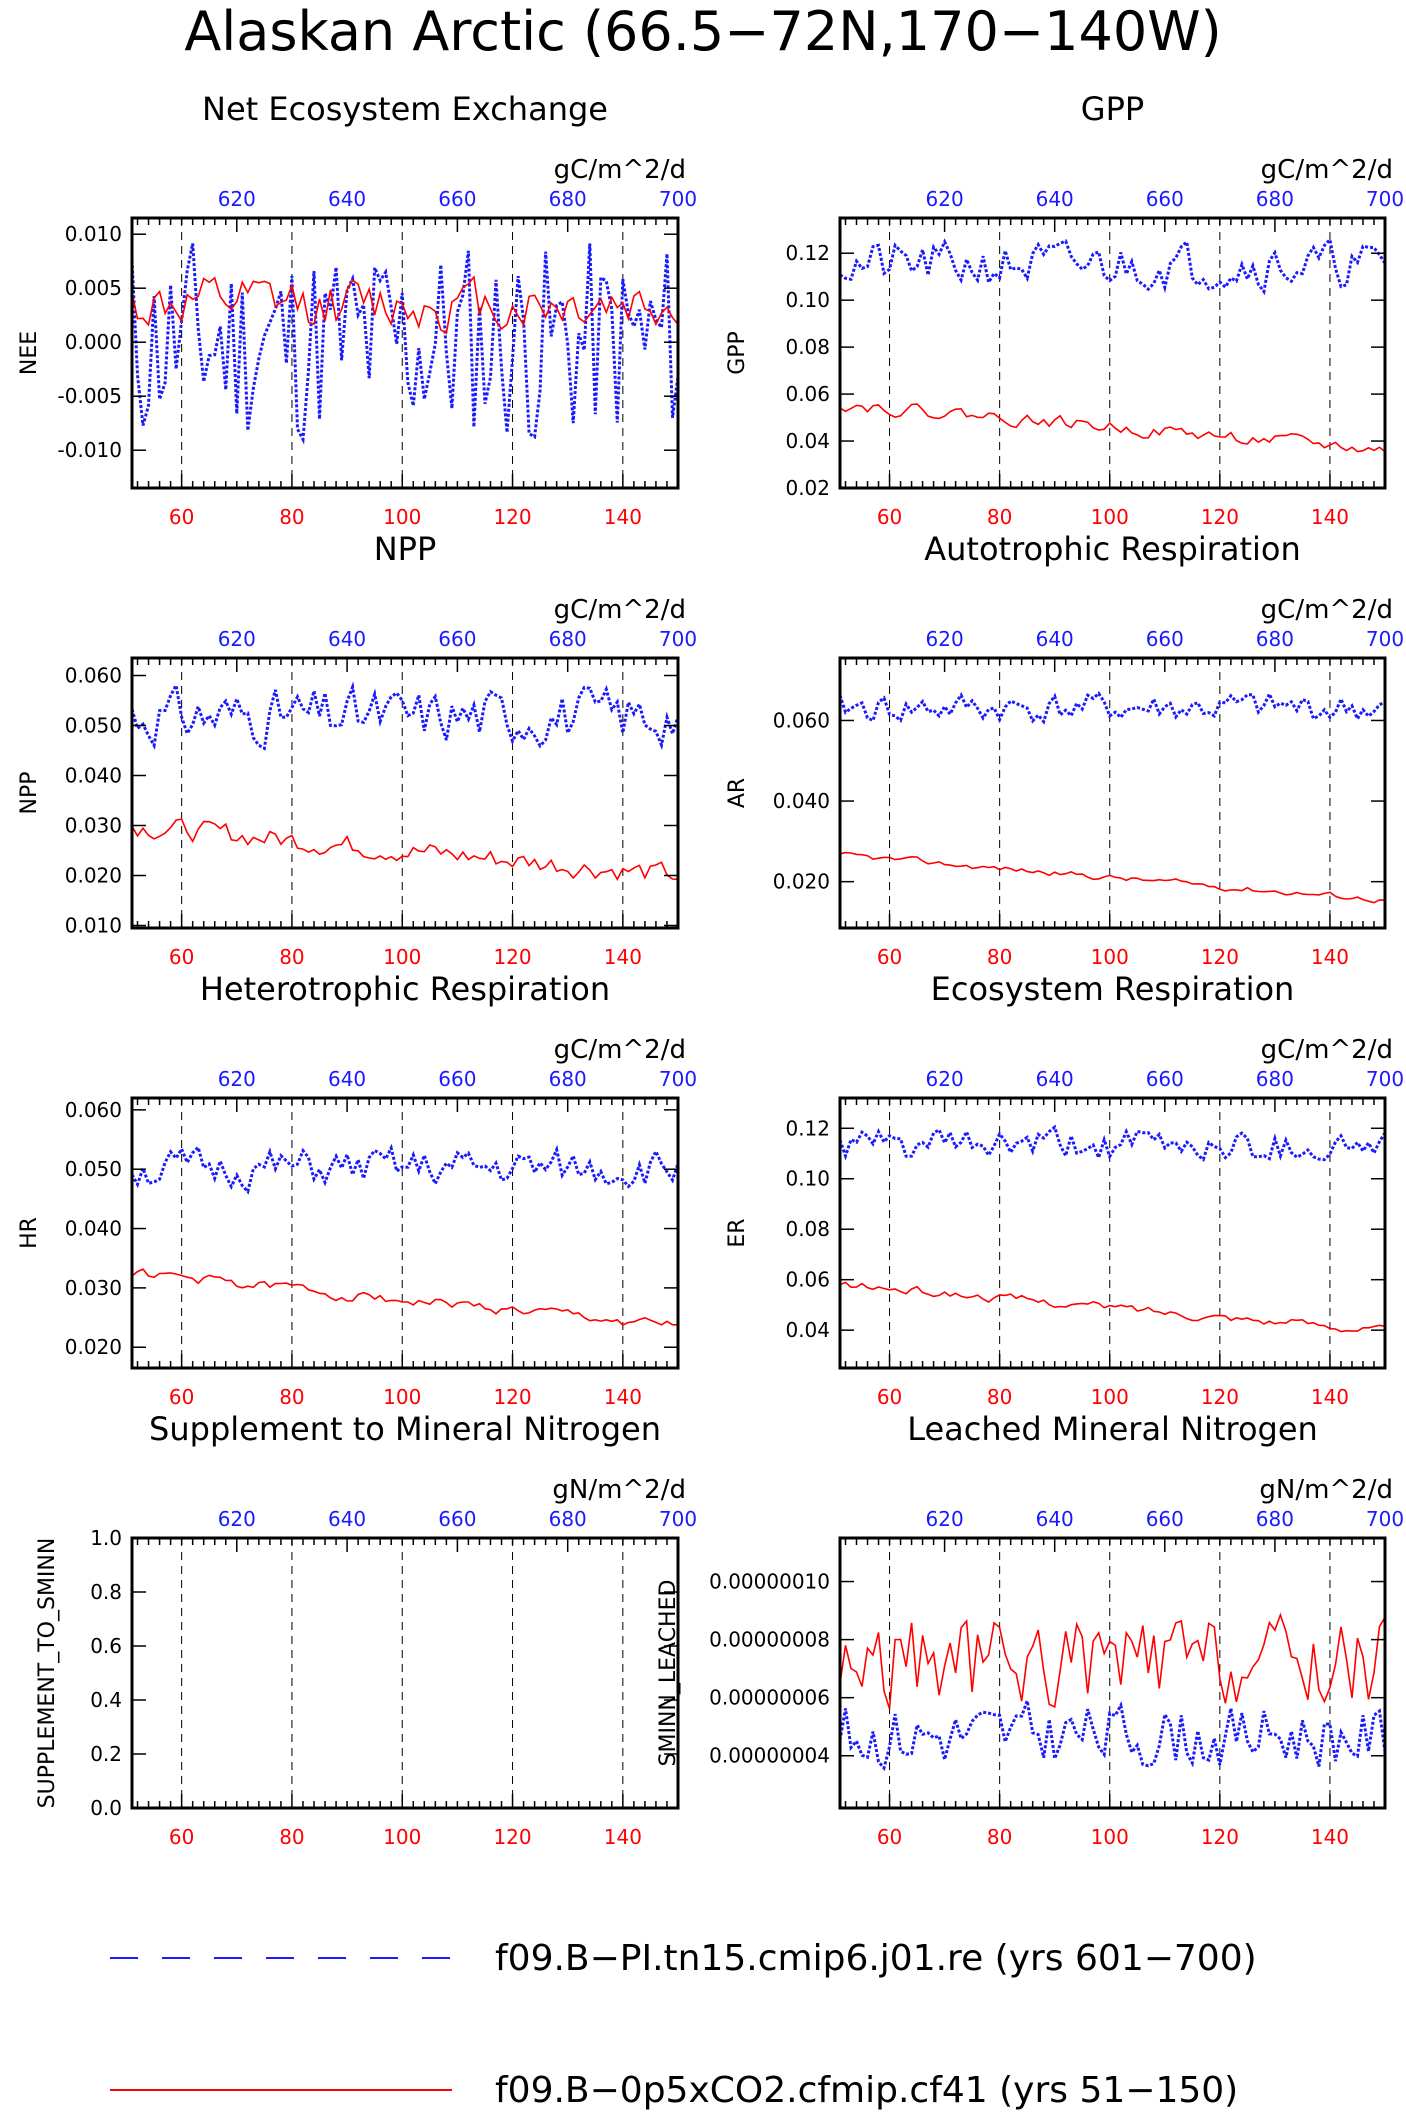  I want to click on y-tick-label: 0.010, so click(93, 926).